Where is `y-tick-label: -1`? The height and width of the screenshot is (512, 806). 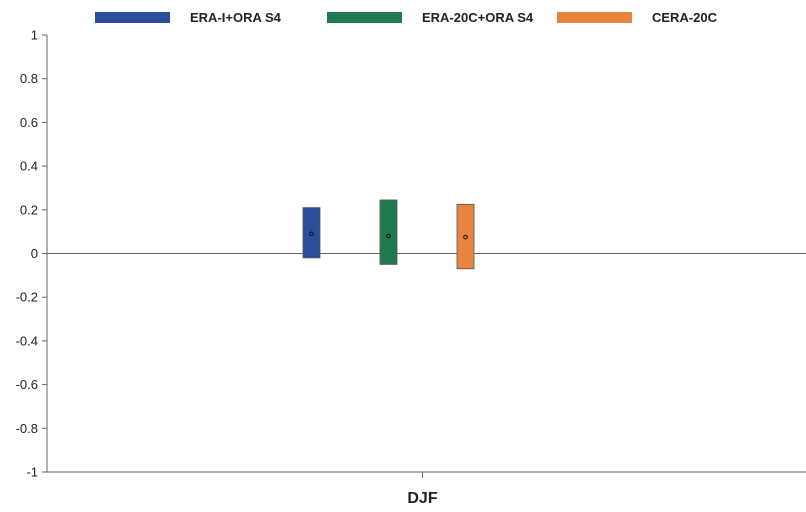
y-tick-label: -1 is located at coordinates (32, 472).